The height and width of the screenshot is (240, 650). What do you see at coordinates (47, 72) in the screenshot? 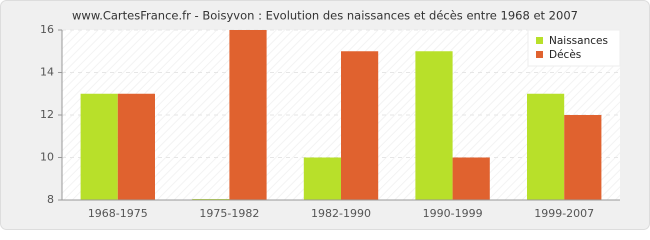
I see `y-tick-label: 14` at bounding box center [47, 72].